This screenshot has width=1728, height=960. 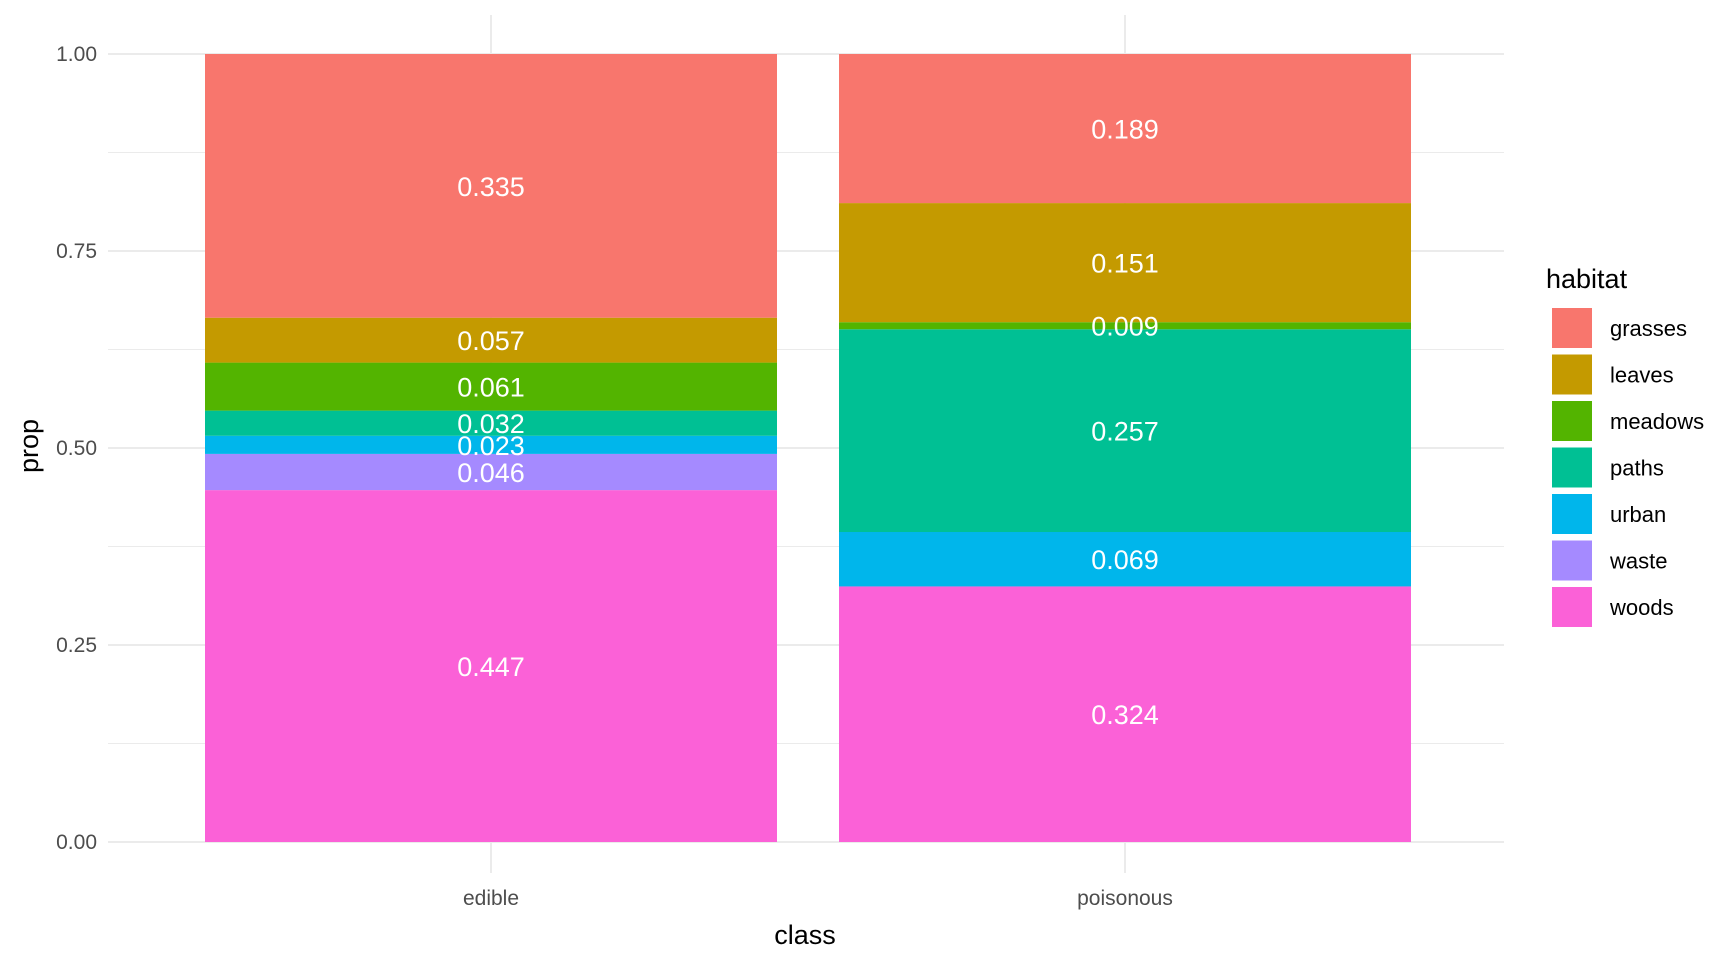 What do you see at coordinates (1572, 421) in the screenshot?
I see `legend-swatch-meadows` at bounding box center [1572, 421].